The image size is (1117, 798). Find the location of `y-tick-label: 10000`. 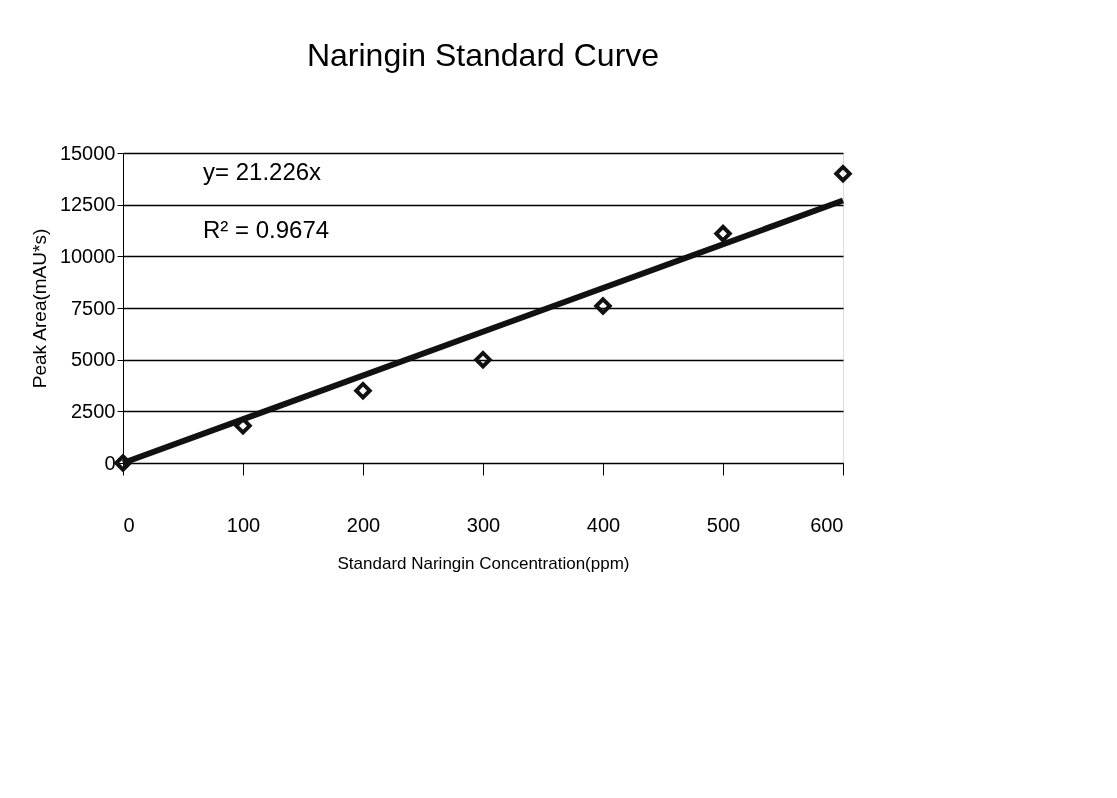

y-tick-label: 10000 is located at coordinates (87, 255).